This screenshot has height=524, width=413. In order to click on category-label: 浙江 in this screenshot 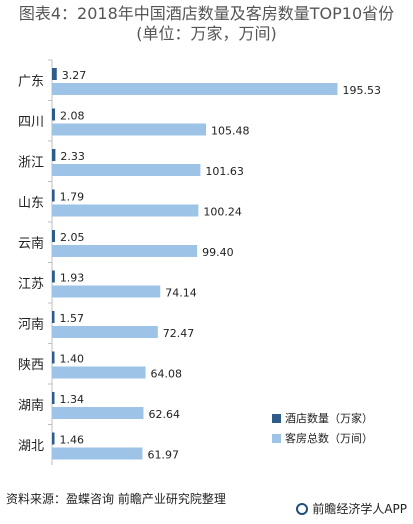, I will do `click(31, 162)`.